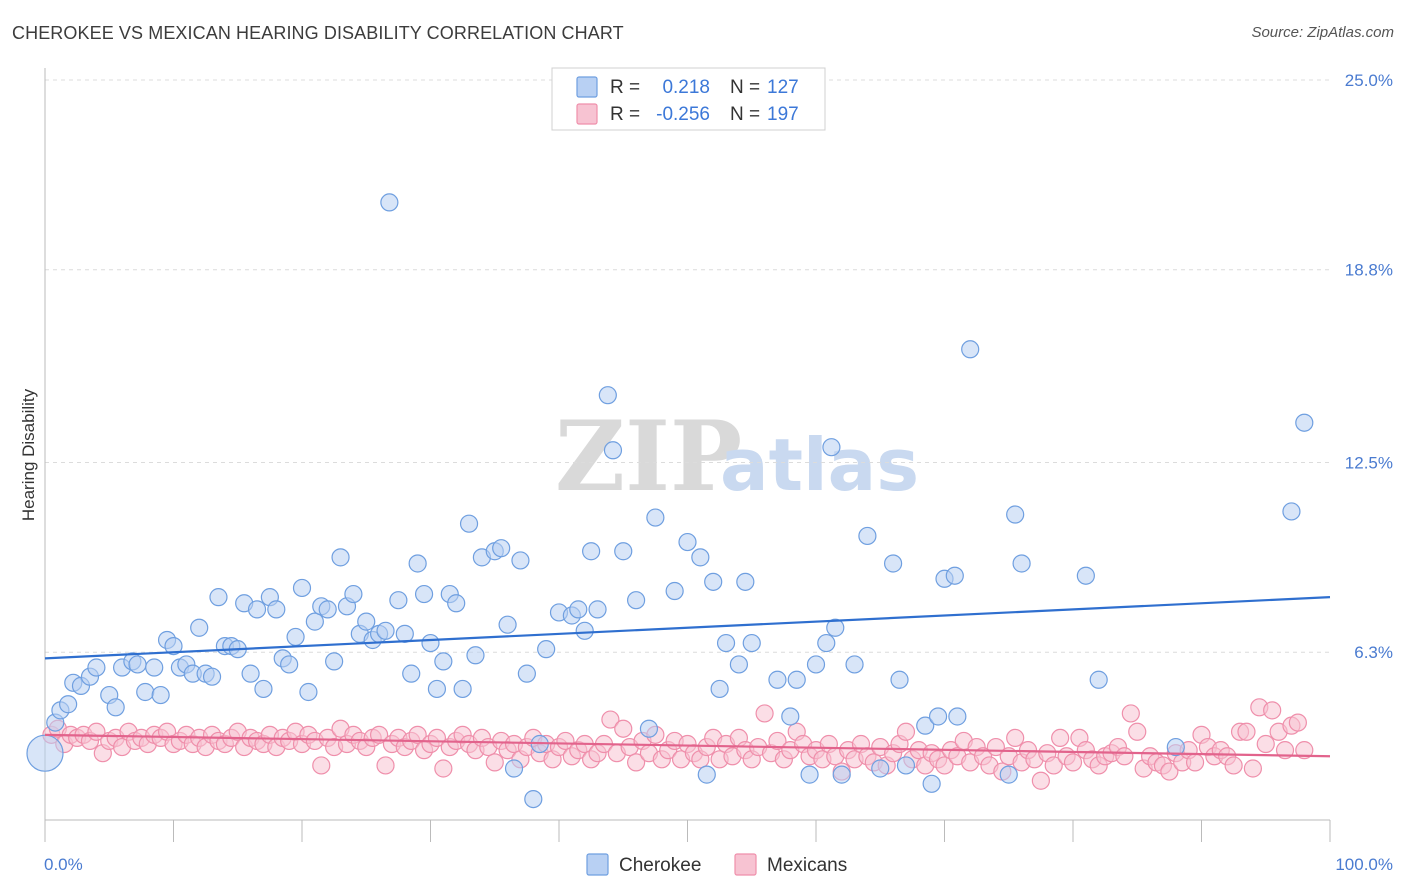  What do you see at coordinates (783, 114) in the screenshot?
I see `legend-n-value-mexicans: 197` at bounding box center [783, 114].